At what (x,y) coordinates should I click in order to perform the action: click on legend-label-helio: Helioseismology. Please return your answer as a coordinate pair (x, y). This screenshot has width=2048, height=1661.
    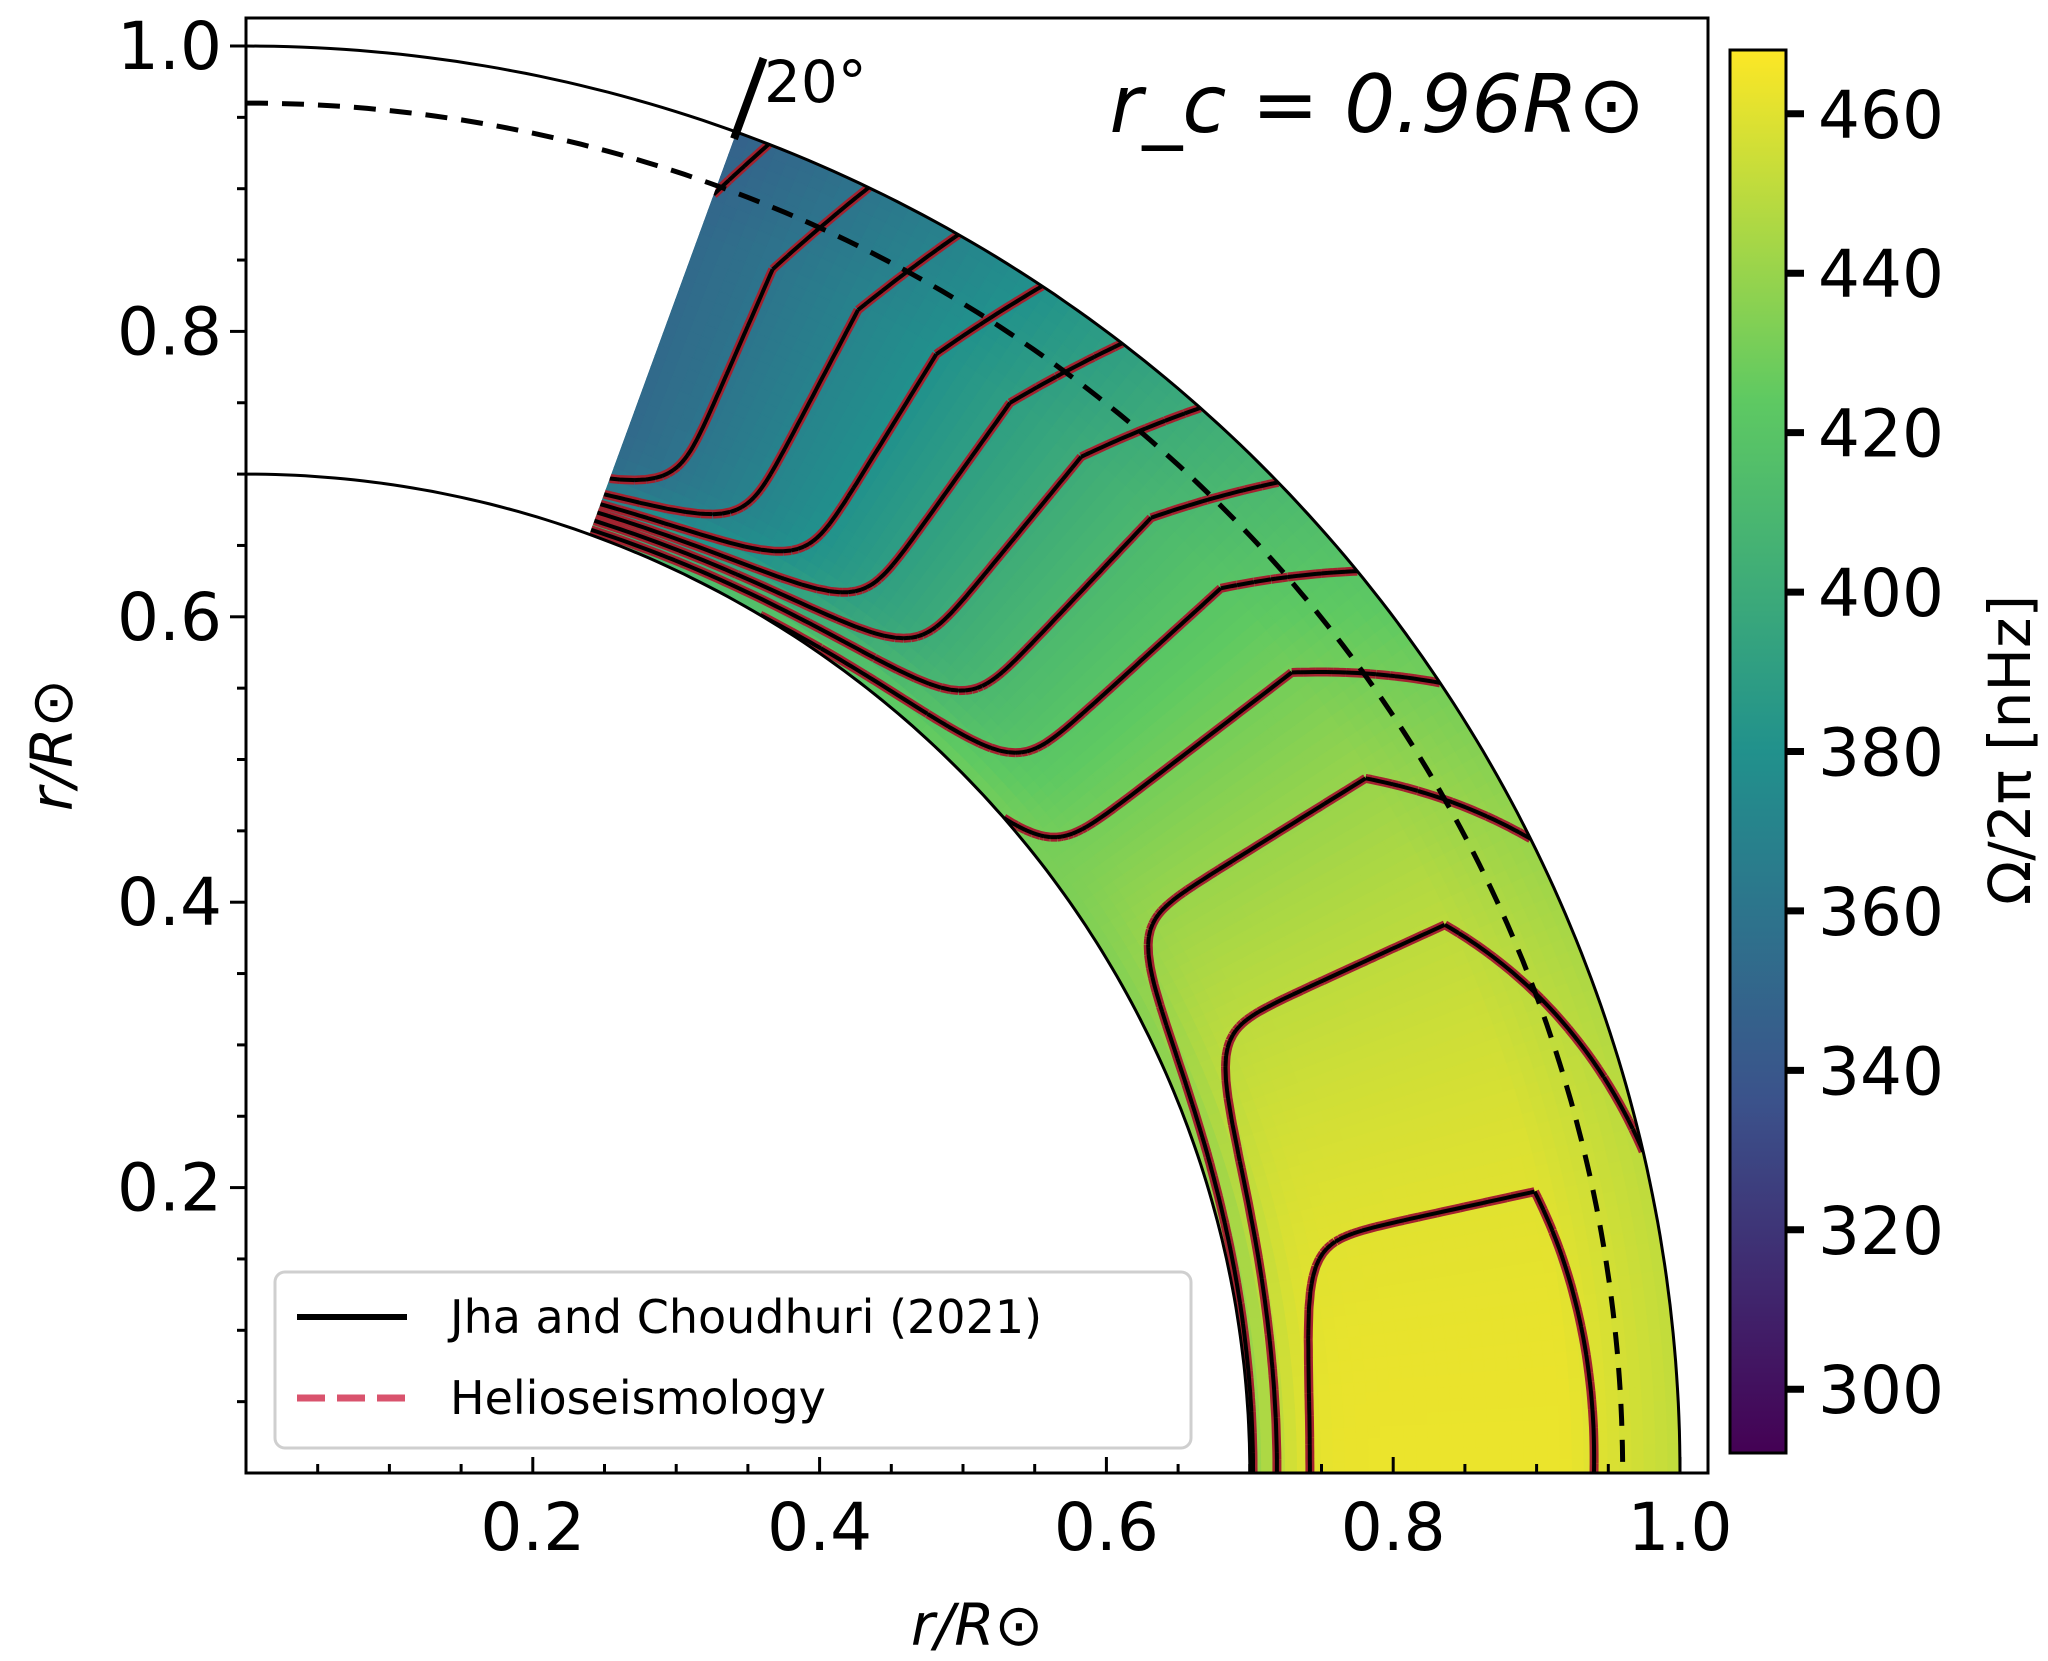
    Looking at the image, I should click on (638, 1398).